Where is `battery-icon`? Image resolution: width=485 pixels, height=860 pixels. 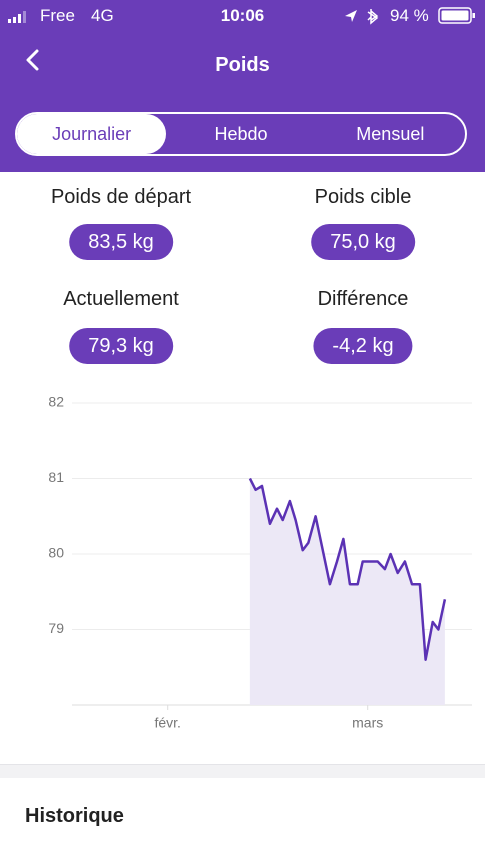 battery-icon is located at coordinates (456, 15).